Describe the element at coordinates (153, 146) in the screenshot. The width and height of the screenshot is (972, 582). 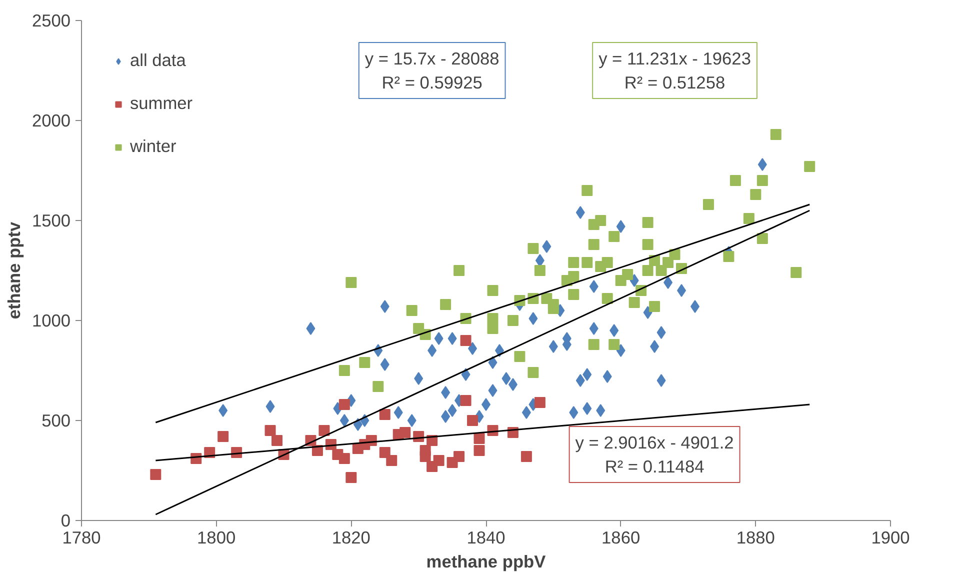
I see `legend-label: winter` at that location.